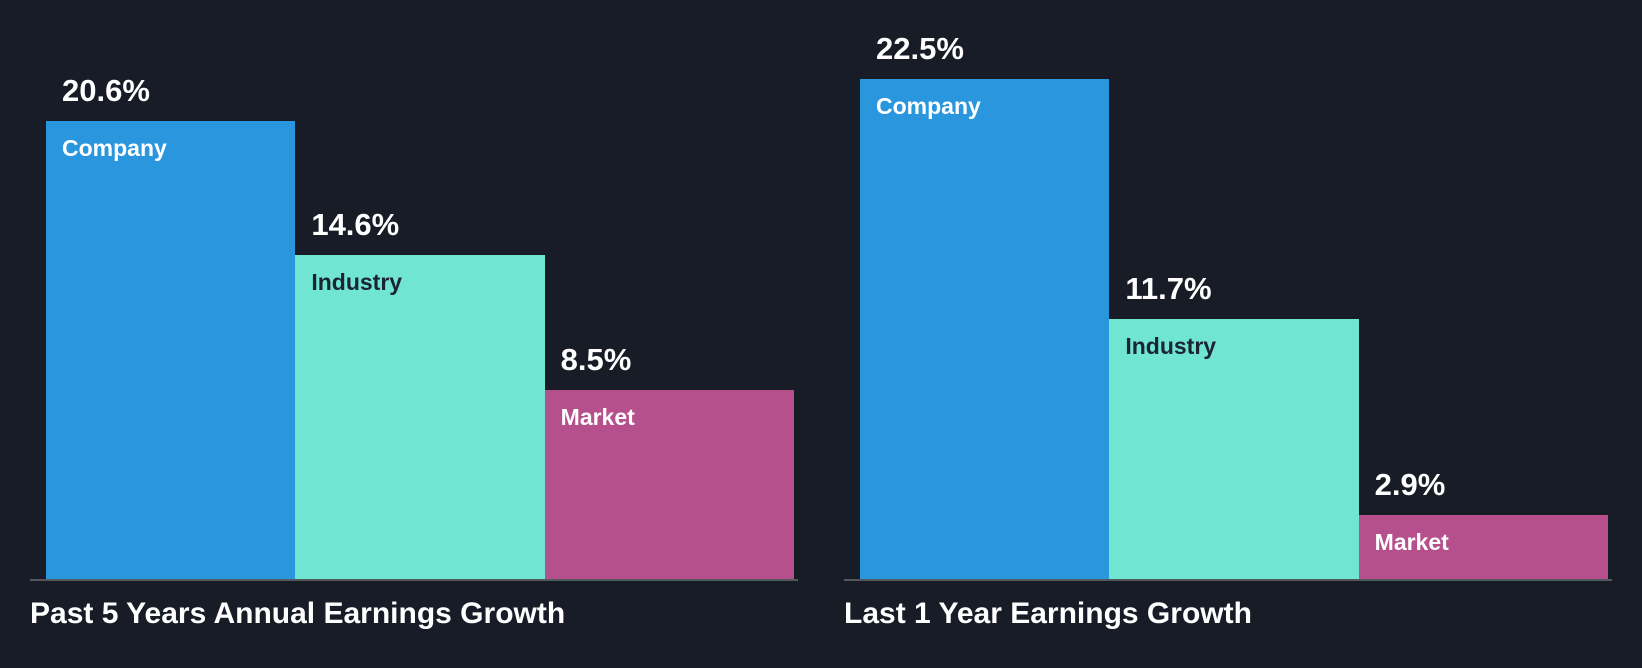 Image resolution: width=1642 pixels, height=668 pixels. What do you see at coordinates (596, 359) in the screenshot?
I see `bar-value-label: 8.5%` at bounding box center [596, 359].